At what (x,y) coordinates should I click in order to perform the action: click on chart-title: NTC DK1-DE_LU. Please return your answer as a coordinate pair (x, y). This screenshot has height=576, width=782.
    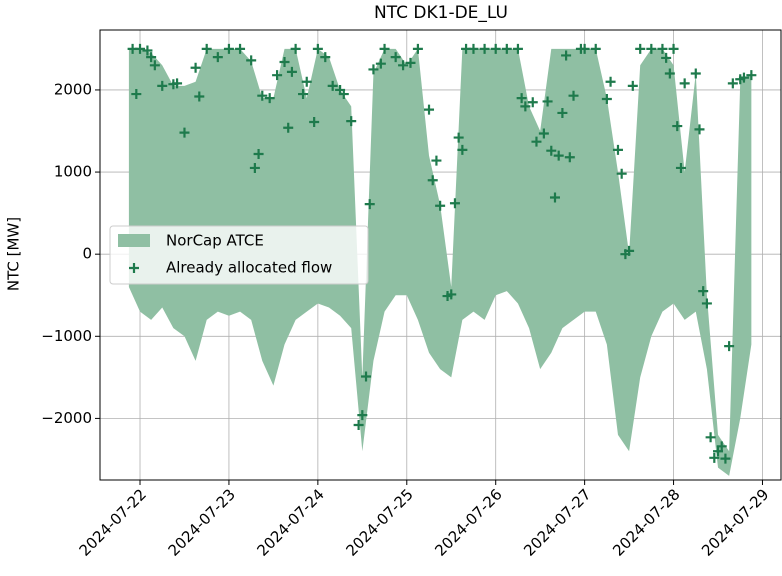
    Looking at the image, I should click on (441, 13).